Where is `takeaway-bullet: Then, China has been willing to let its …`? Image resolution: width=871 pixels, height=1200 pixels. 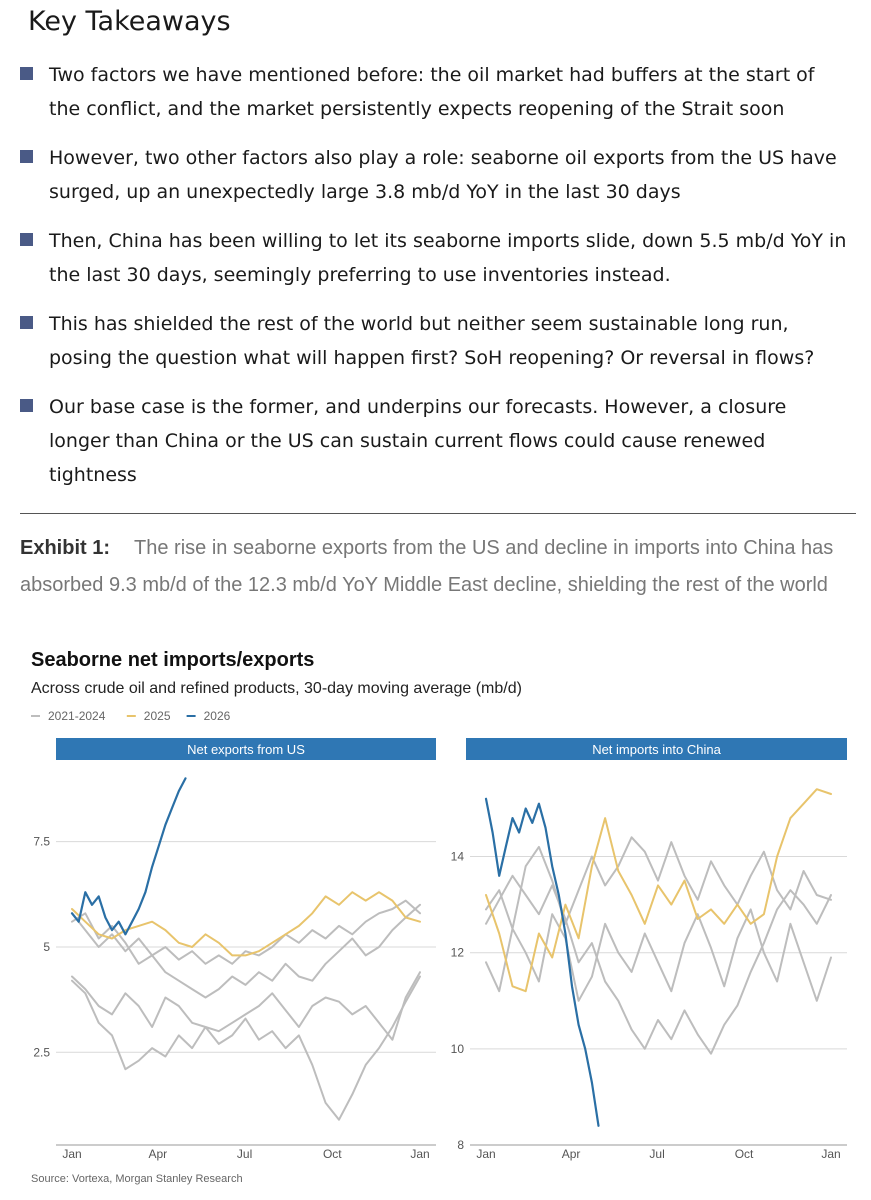
takeaway-bullet: Then, China has been willing to let its … is located at coordinates (435, 258).